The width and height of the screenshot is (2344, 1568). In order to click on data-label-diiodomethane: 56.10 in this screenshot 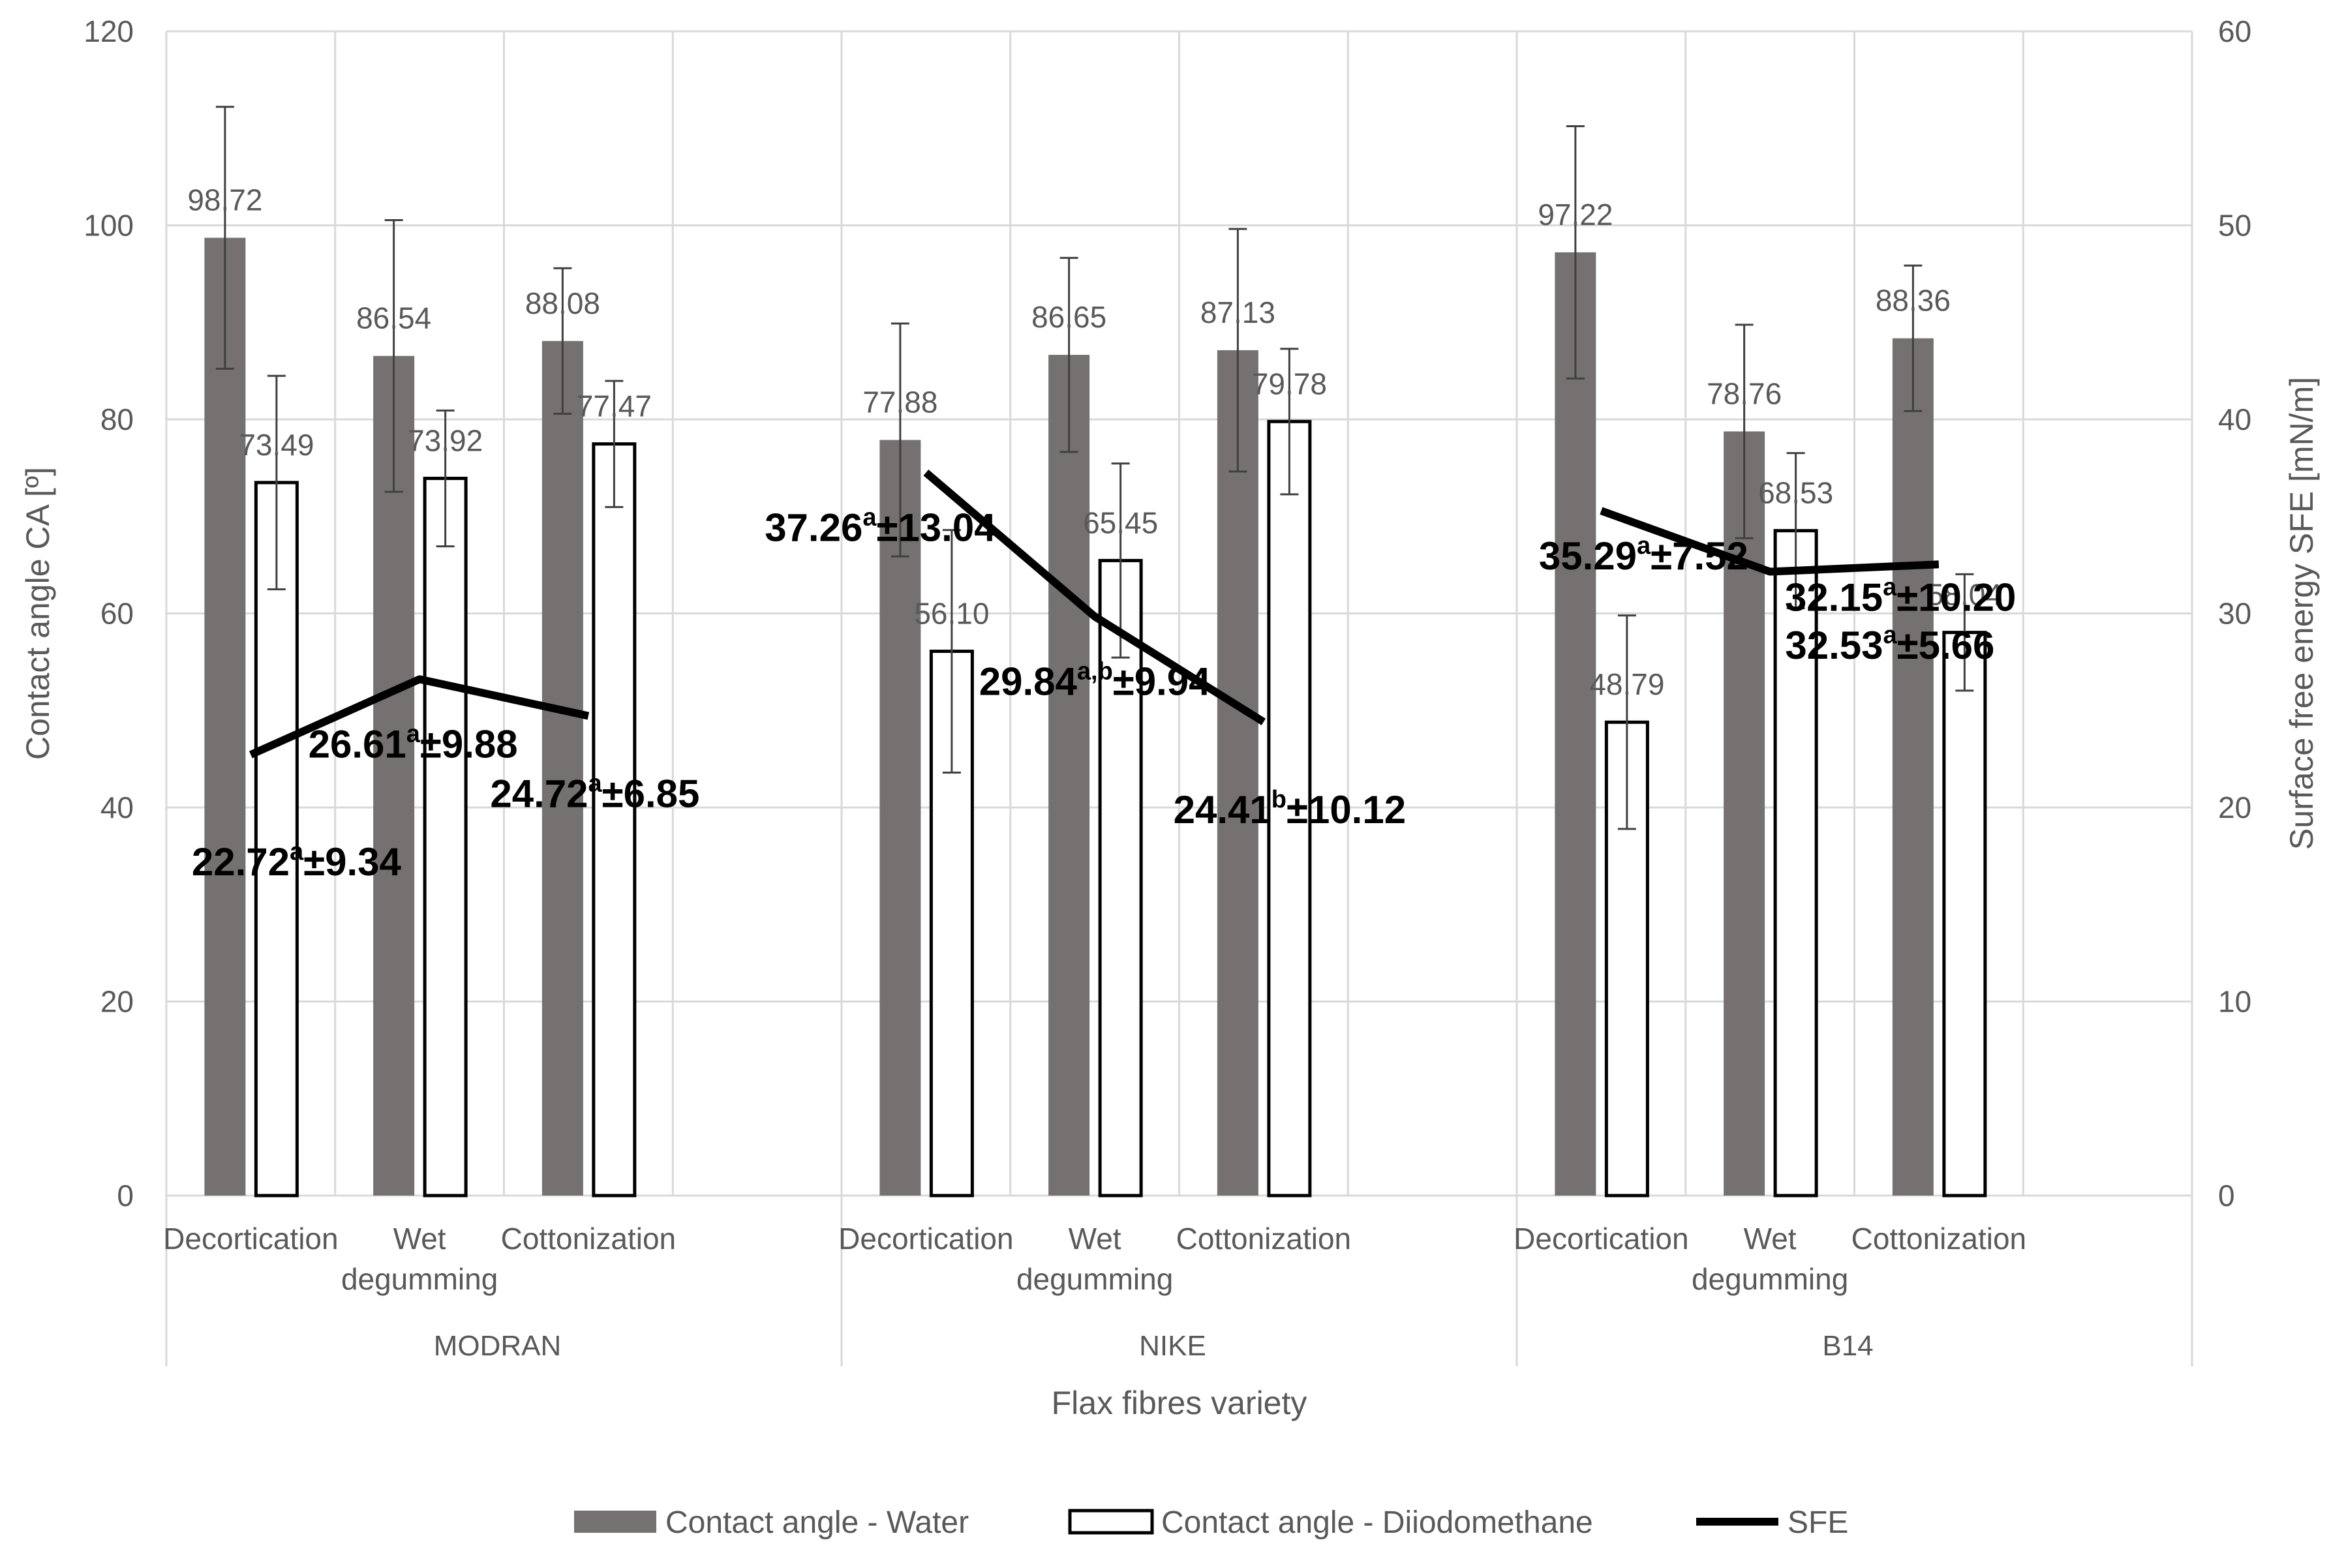, I will do `click(951, 614)`.